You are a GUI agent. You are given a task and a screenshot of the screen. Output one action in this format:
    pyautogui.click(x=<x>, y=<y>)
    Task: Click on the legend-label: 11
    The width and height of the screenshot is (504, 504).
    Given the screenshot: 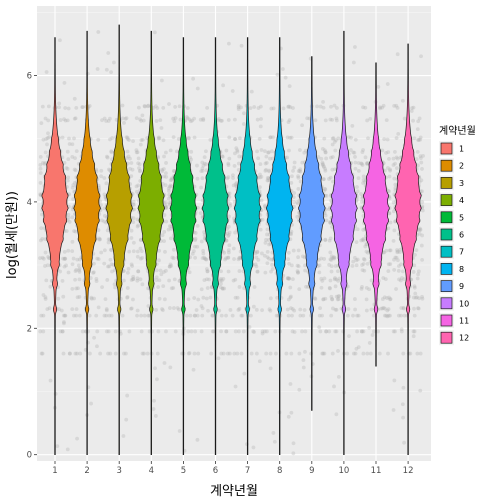 What is the action you would take?
    pyautogui.click(x=464, y=321)
    